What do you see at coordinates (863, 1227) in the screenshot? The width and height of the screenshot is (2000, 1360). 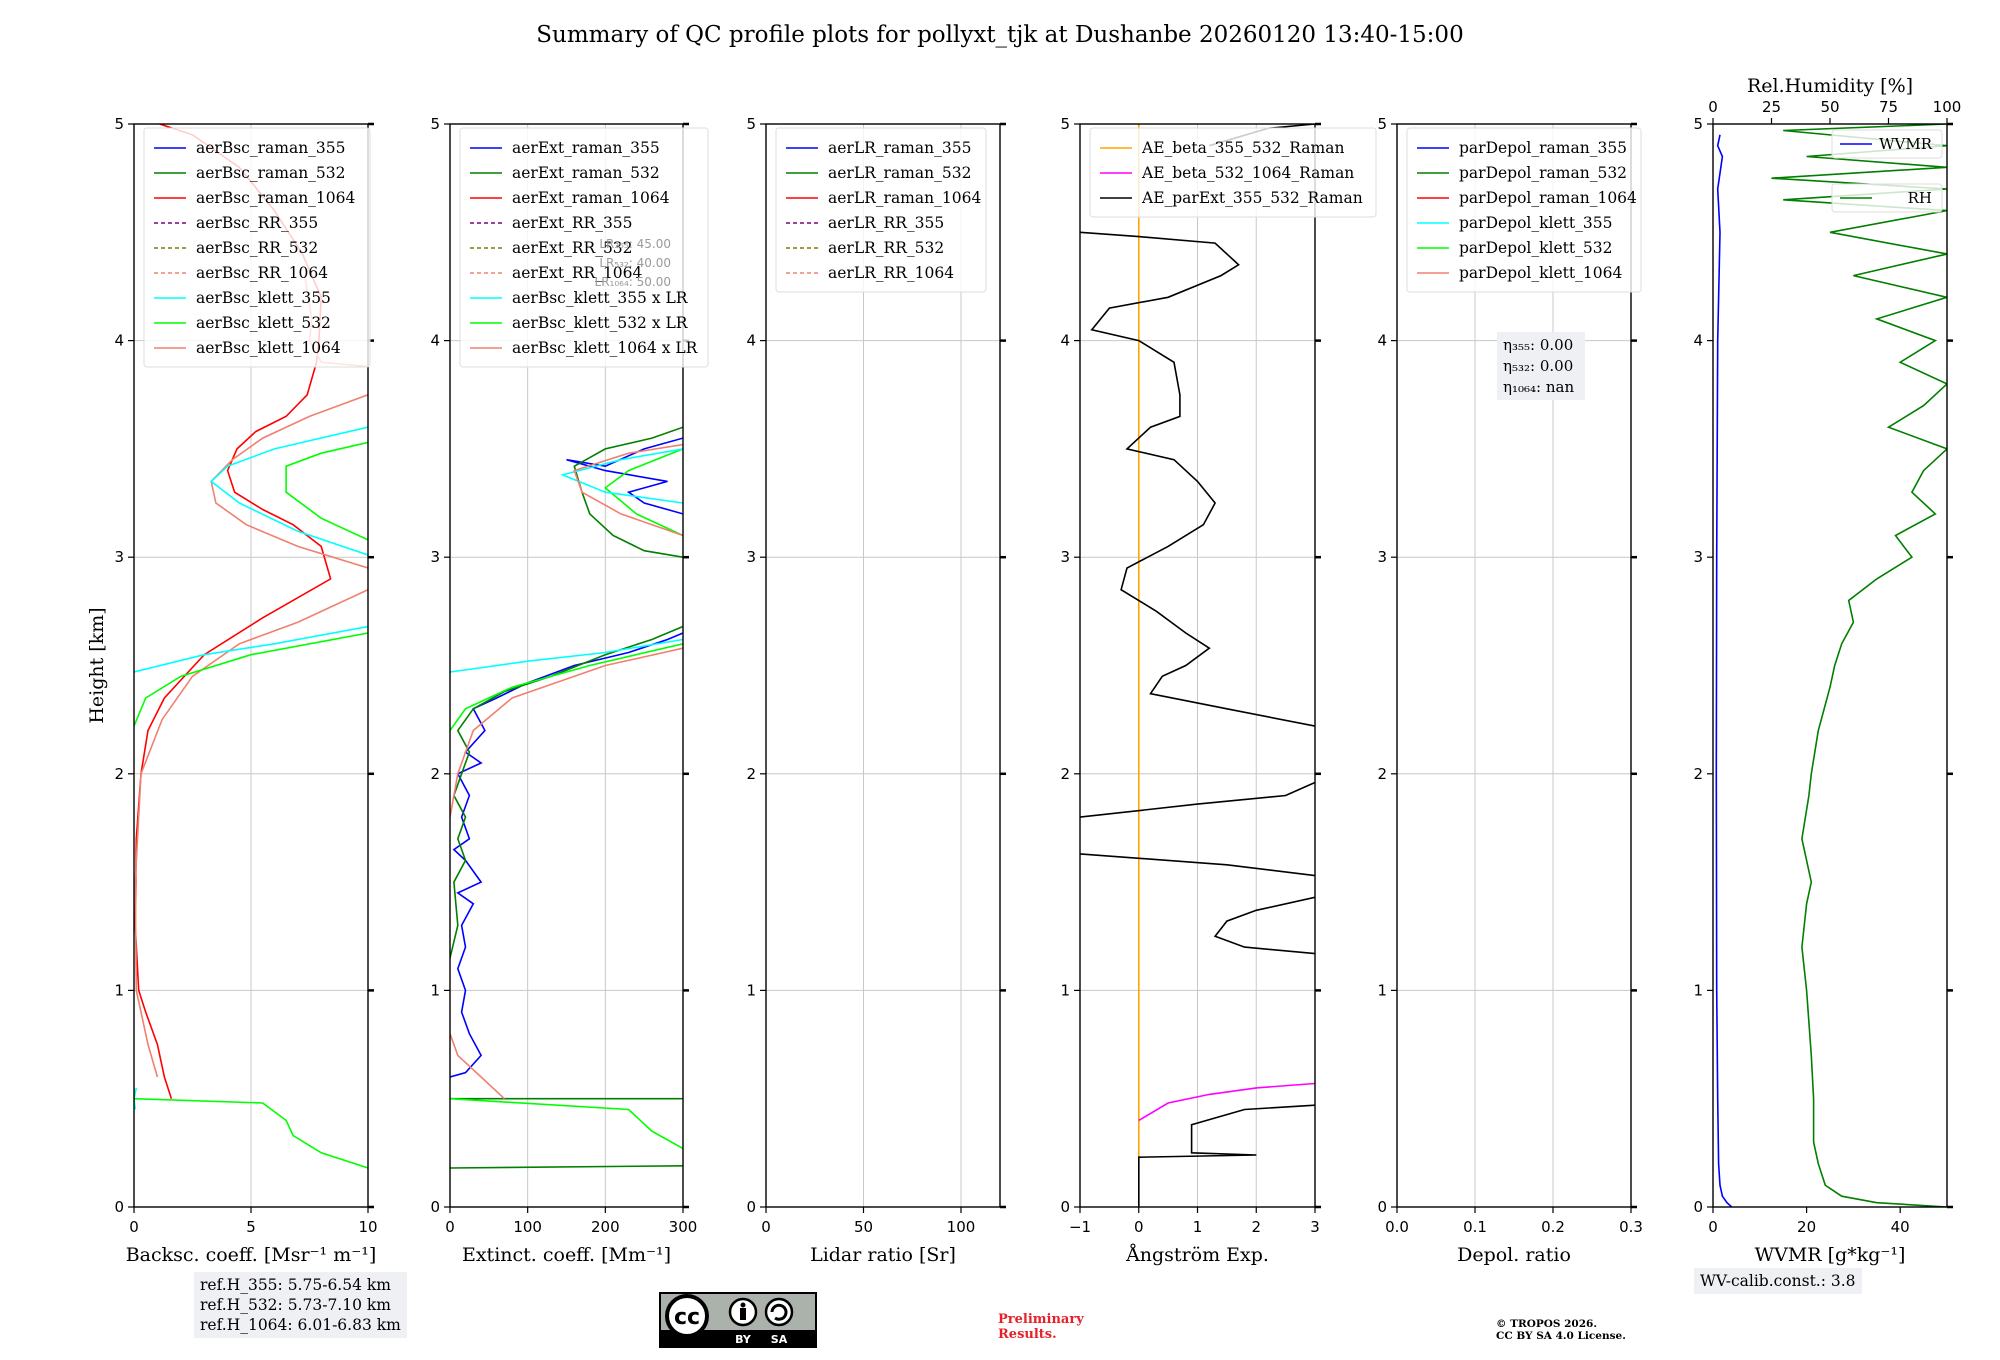 I see `x-tick-label: 50` at bounding box center [863, 1227].